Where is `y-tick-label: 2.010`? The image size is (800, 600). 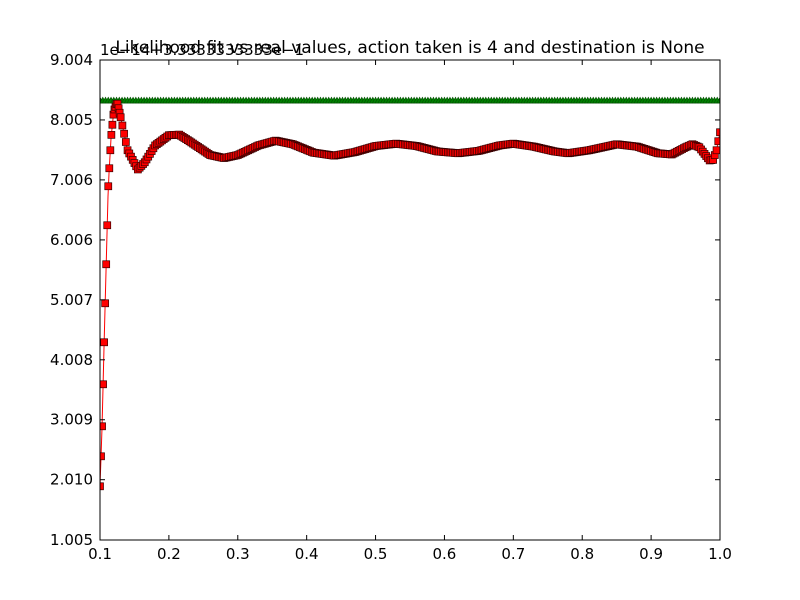
y-tick-label: 2.010 is located at coordinates (71, 480).